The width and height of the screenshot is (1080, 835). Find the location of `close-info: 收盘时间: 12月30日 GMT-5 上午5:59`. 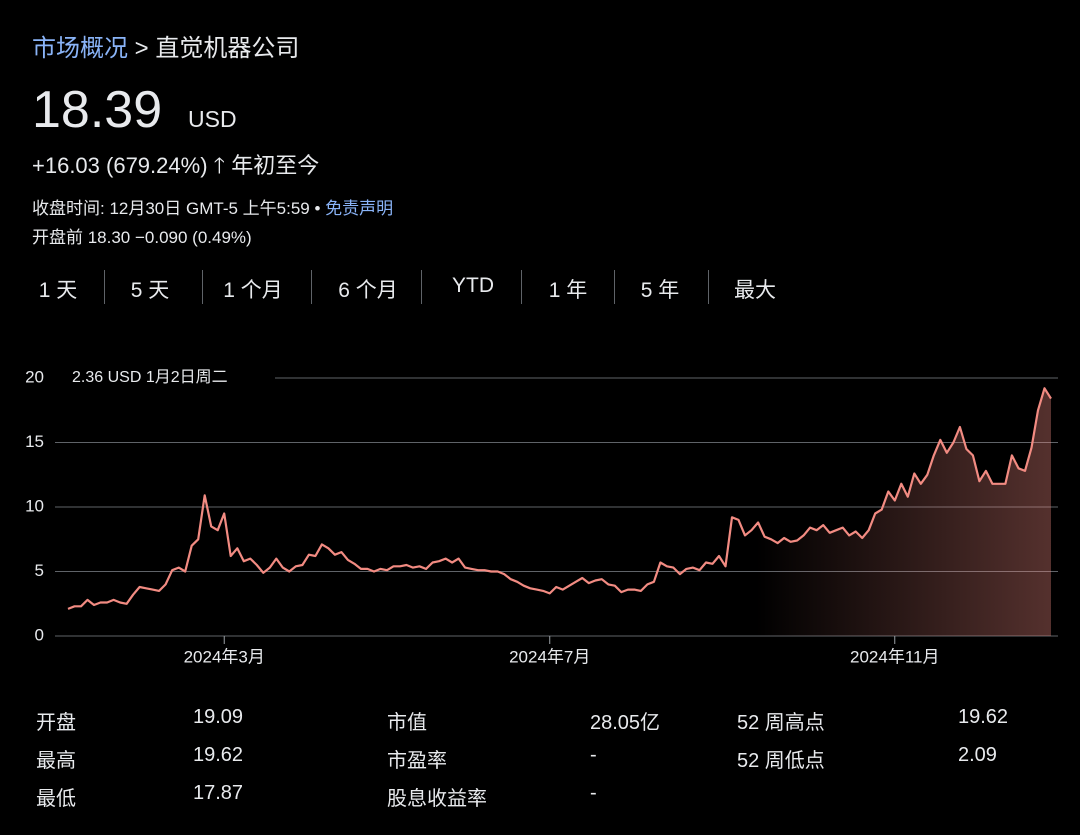

close-info: 收盘时间: 12月30日 GMT-5 上午5:59 is located at coordinates (171, 208).